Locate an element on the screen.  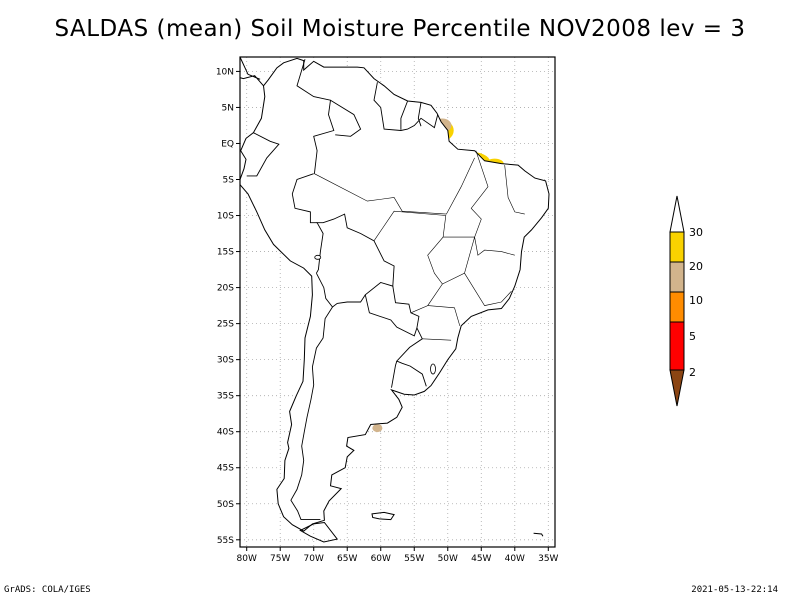
tierra-del-fuego is located at coordinates (319, 532).